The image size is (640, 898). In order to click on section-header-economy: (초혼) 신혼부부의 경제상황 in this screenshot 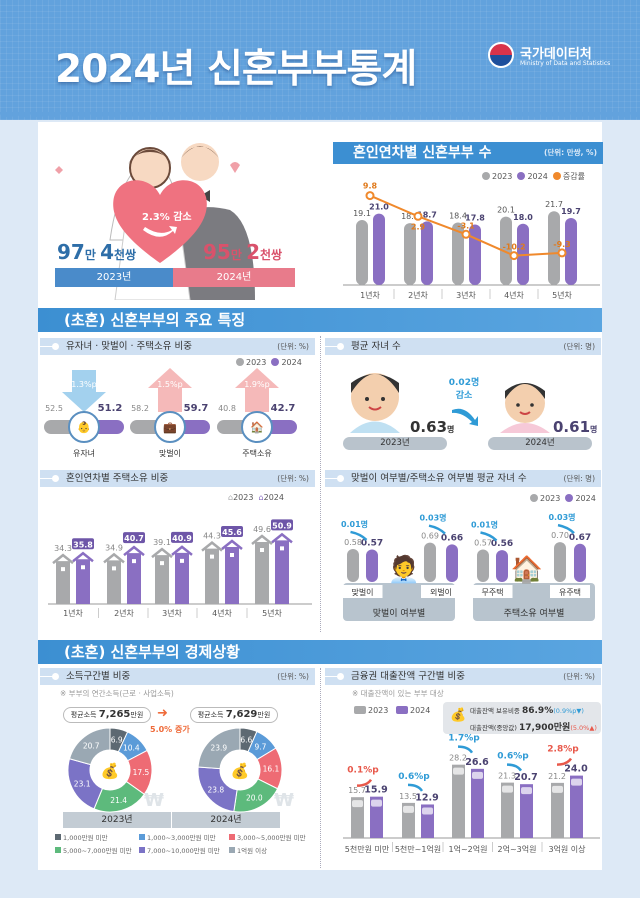, I will do `click(320, 652)`.